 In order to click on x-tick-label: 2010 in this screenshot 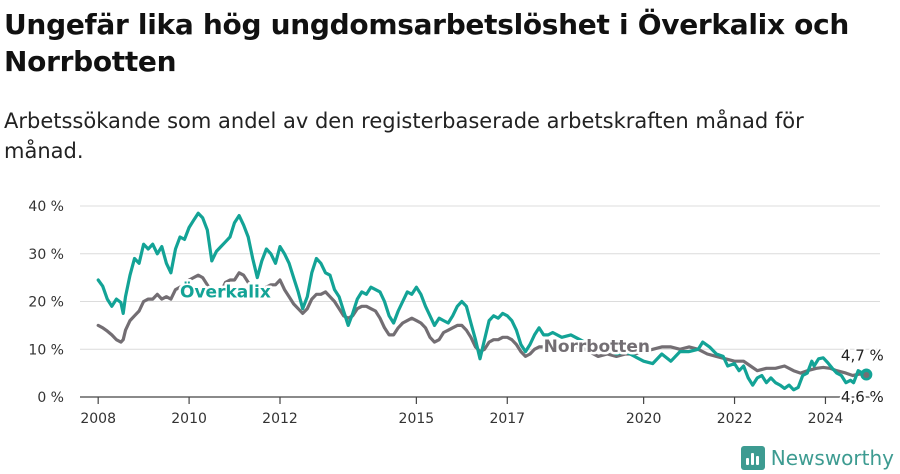, I will do `click(189, 419)`.